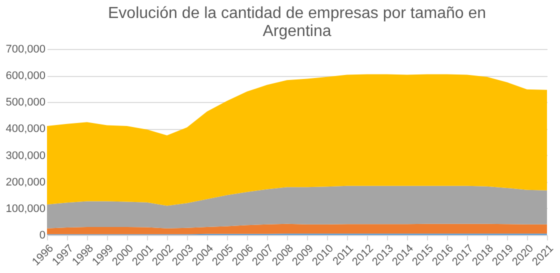  What do you see at coordinates (26, 76) in the screenshot?
I see `y-tick-label: 600,000` at bounding box center [26, 76].